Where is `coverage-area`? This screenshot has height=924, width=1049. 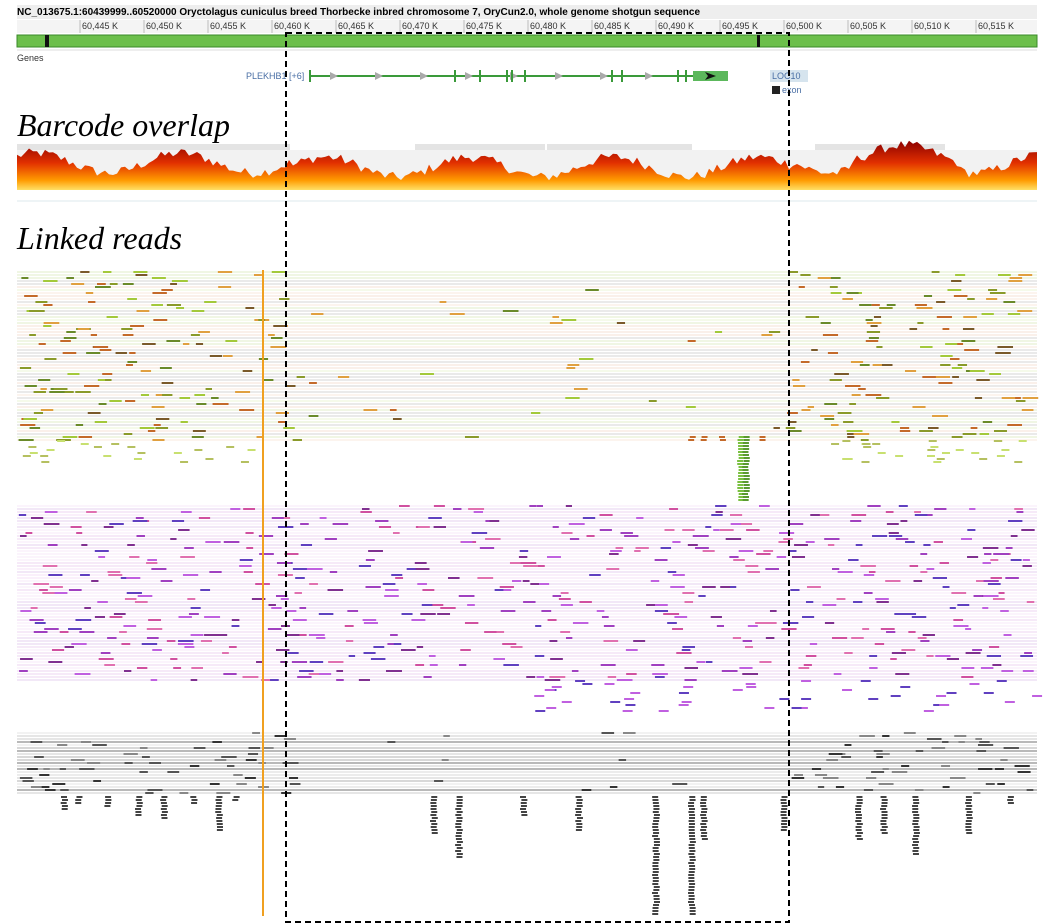 coverage-area is located at coordinates (527, 165).